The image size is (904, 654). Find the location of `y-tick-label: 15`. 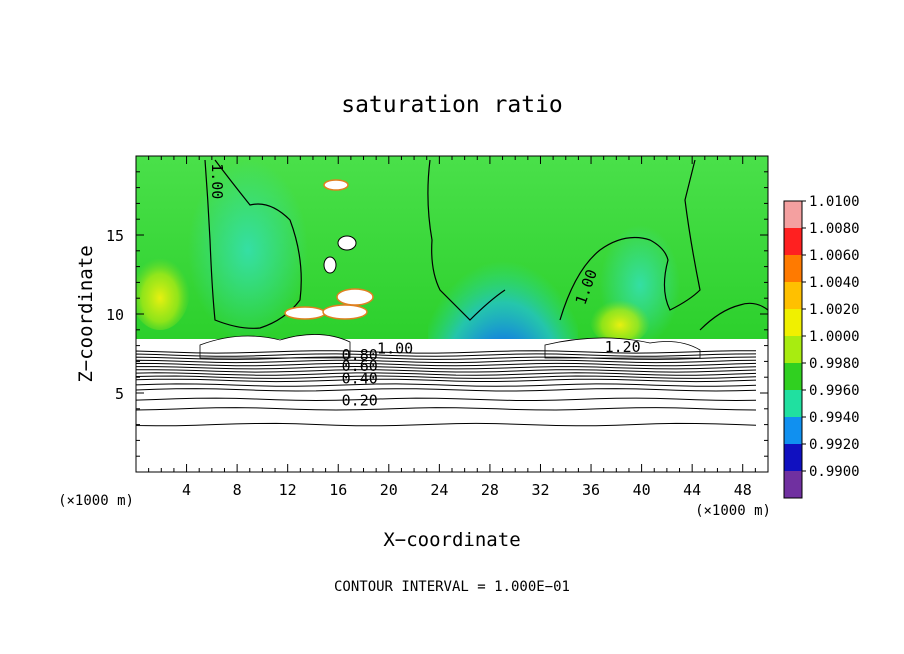

y-tick-label: 15 is located at coordinates (115, 236).